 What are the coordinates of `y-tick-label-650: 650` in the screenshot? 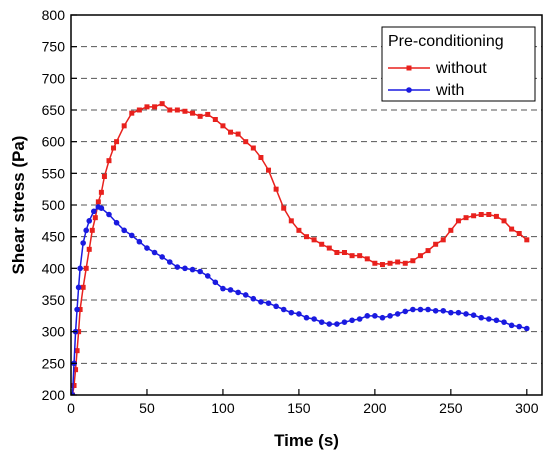 It's located at (54, 110).